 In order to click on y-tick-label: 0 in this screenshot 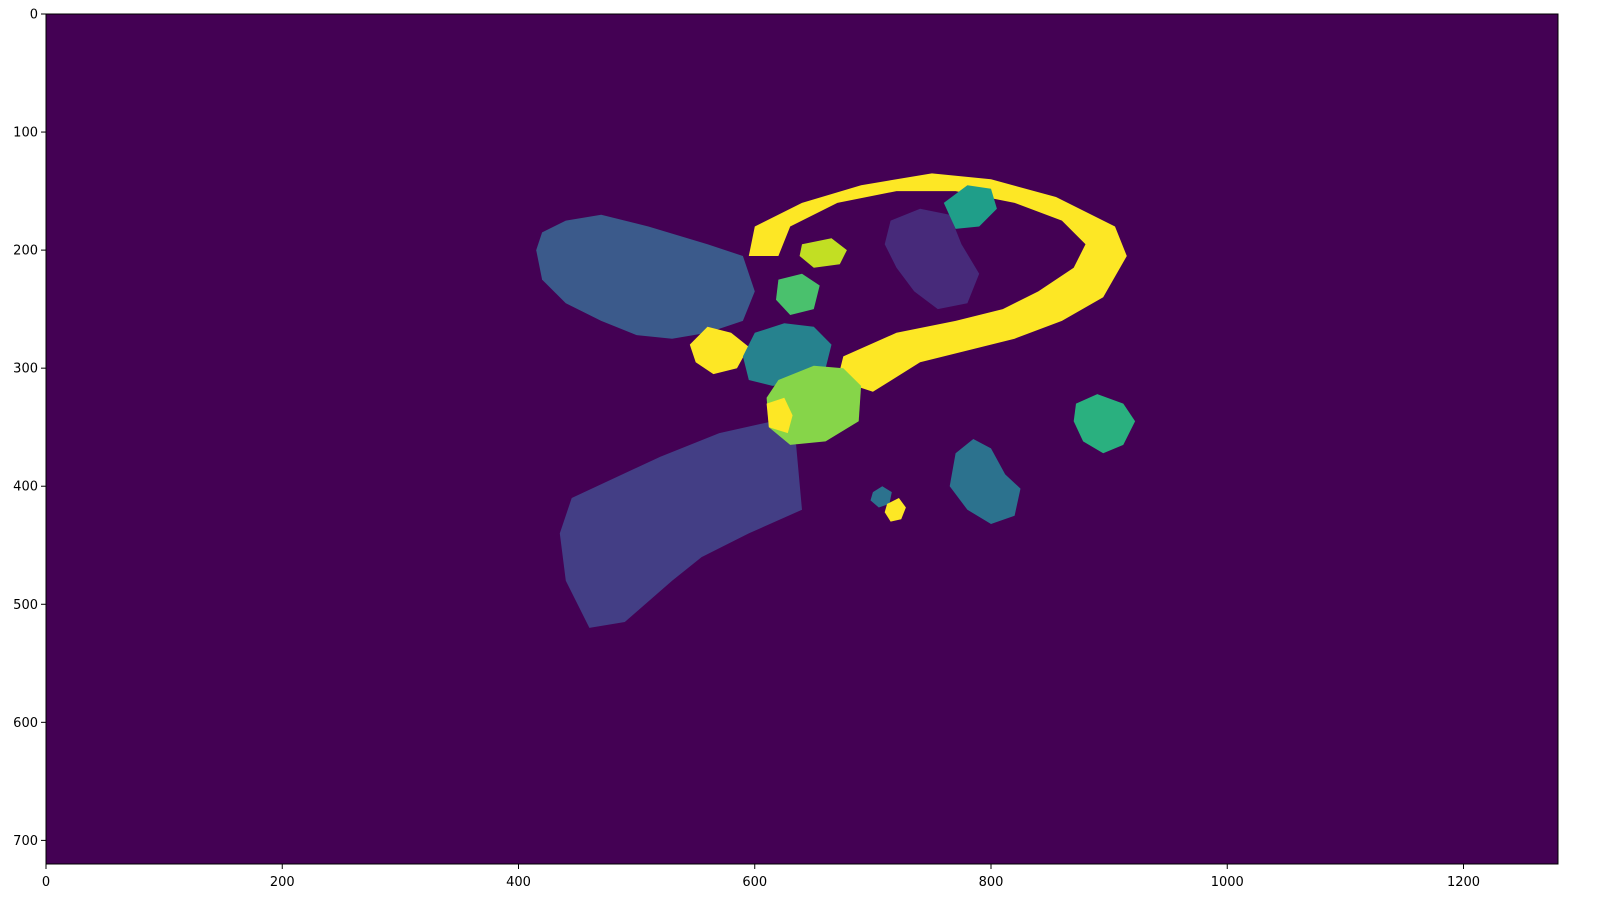, I will do `click(34, 15)`.